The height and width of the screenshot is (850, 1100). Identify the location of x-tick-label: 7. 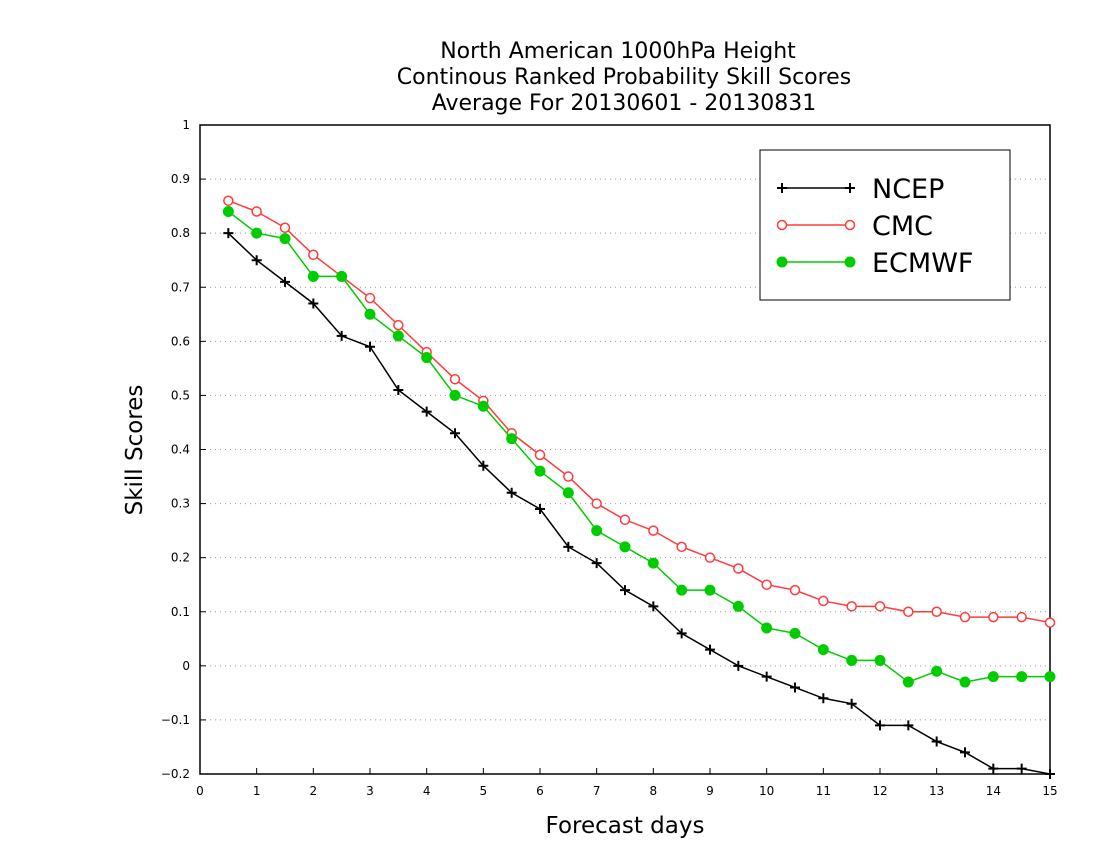
(597, 791).